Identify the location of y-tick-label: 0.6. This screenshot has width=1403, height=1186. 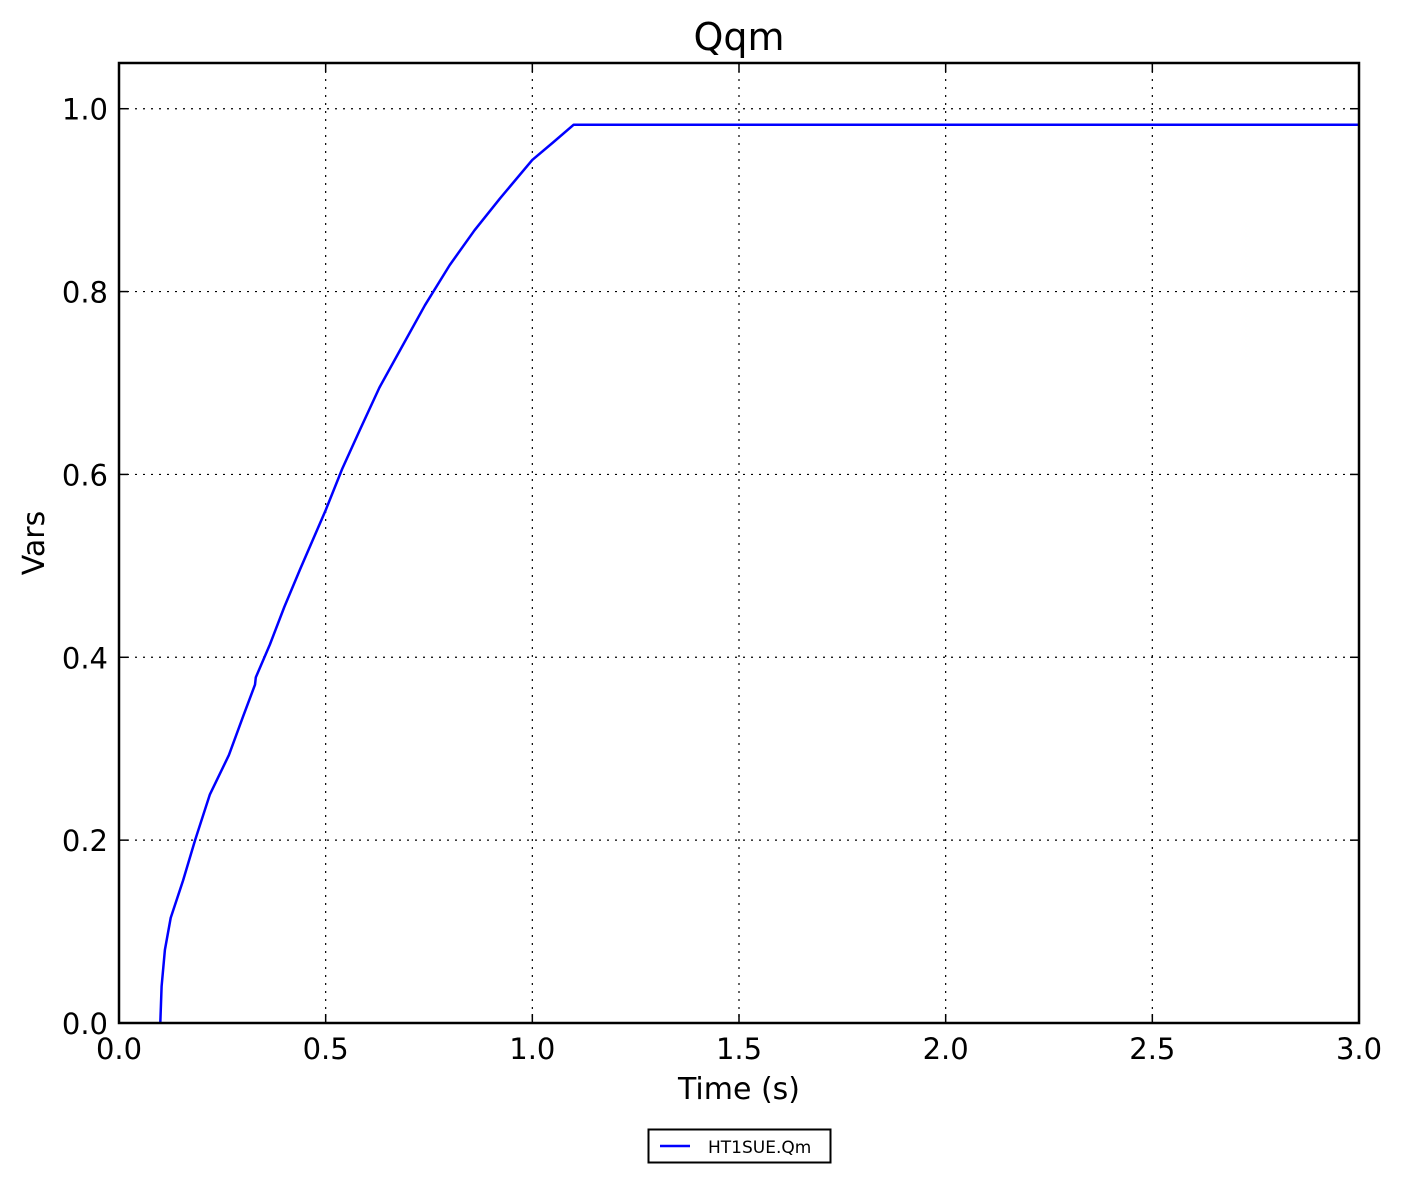
(85, 475).